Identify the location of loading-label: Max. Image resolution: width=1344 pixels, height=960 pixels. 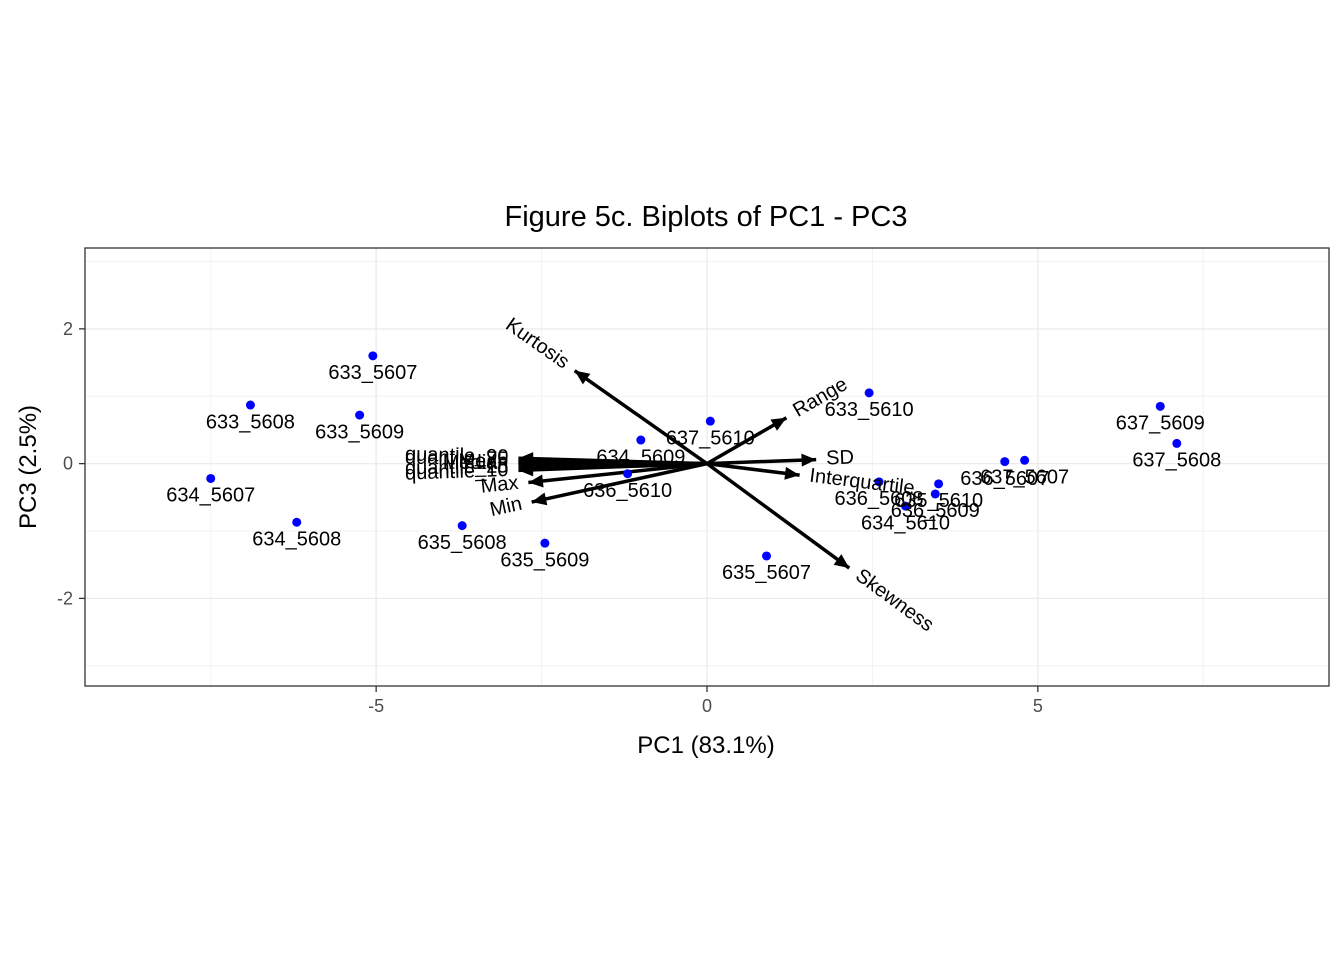
(500, 485).